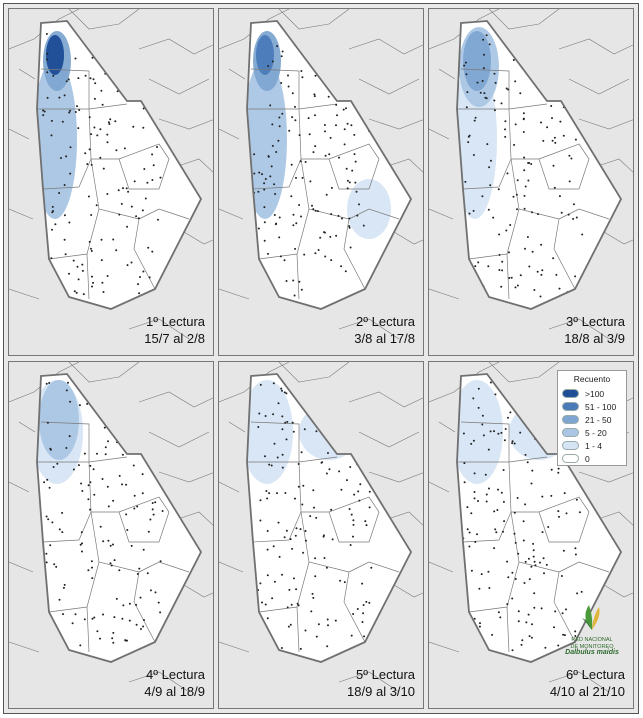 This screenshot has width=643, height=718. I want to click on region-outline, so click(119, 165).